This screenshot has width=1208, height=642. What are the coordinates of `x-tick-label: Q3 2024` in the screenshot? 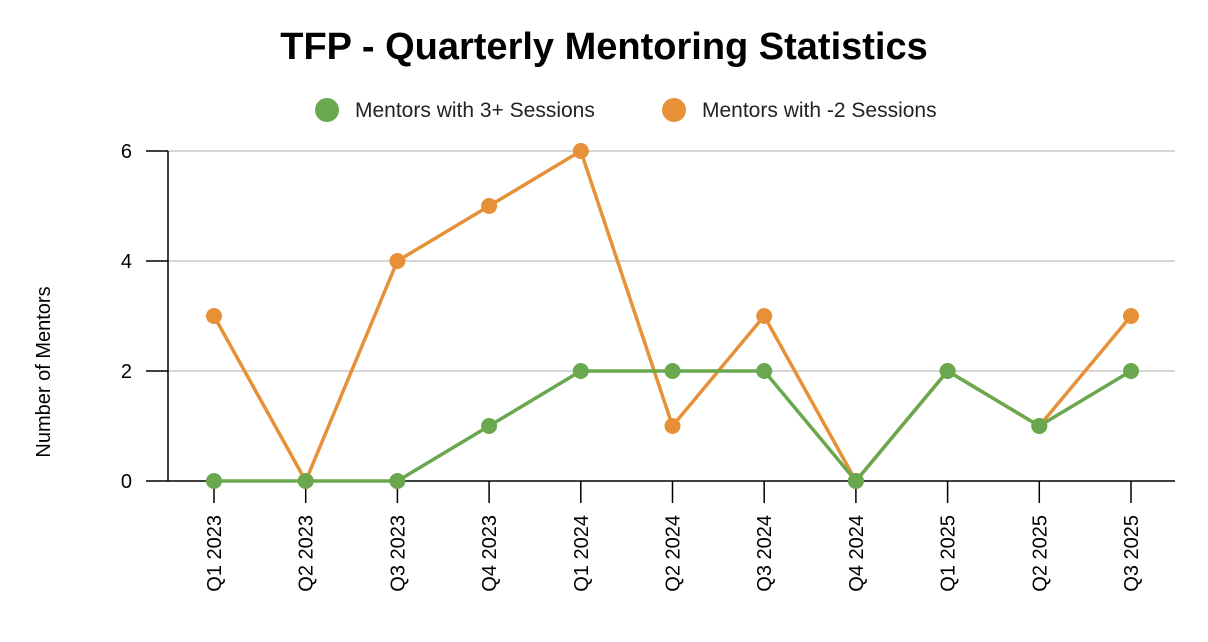 It's located at (765, 553).